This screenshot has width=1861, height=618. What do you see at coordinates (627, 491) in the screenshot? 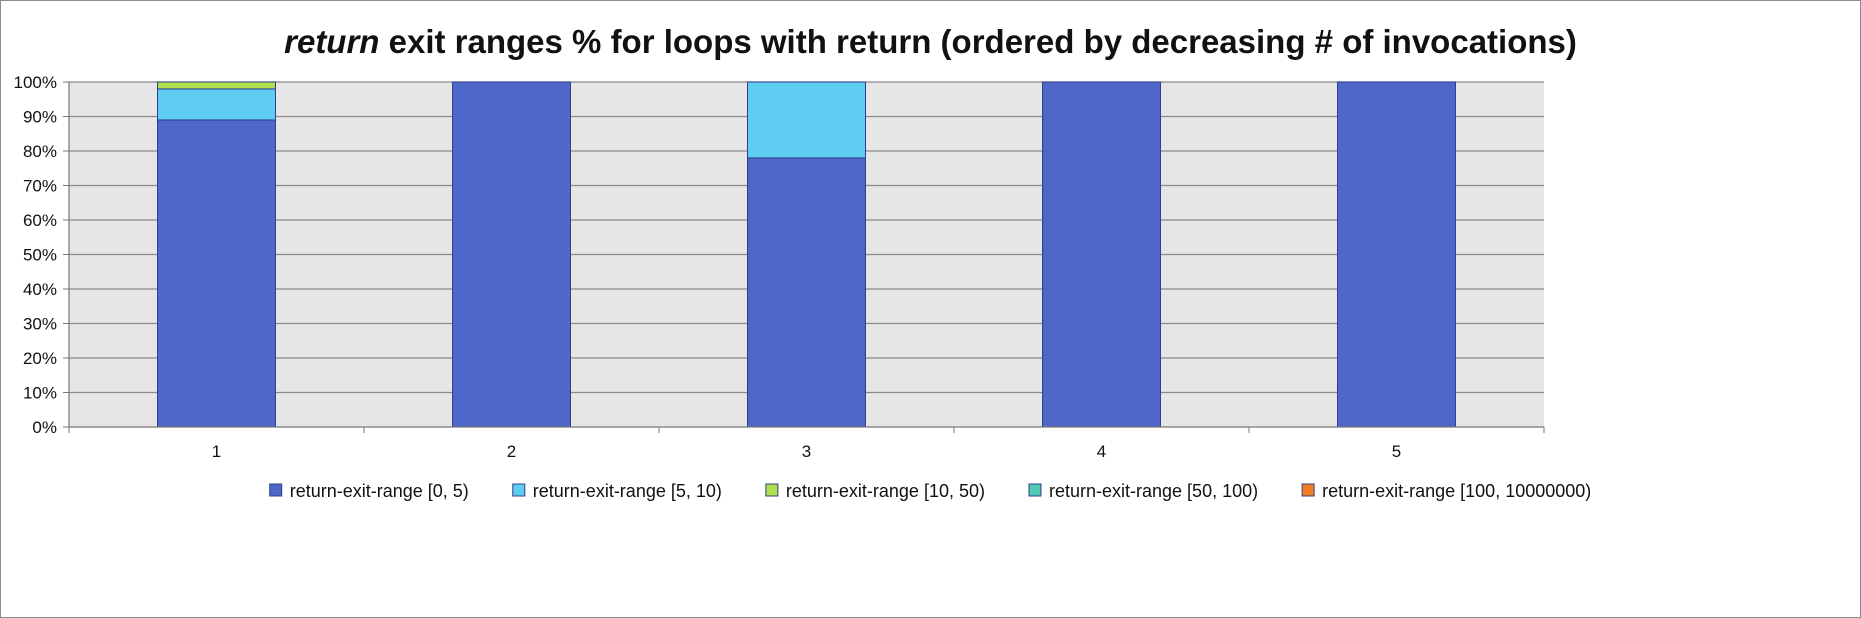
I see `legend-label: return-exit-range [5, 10)` at bounding box center [627, 491].